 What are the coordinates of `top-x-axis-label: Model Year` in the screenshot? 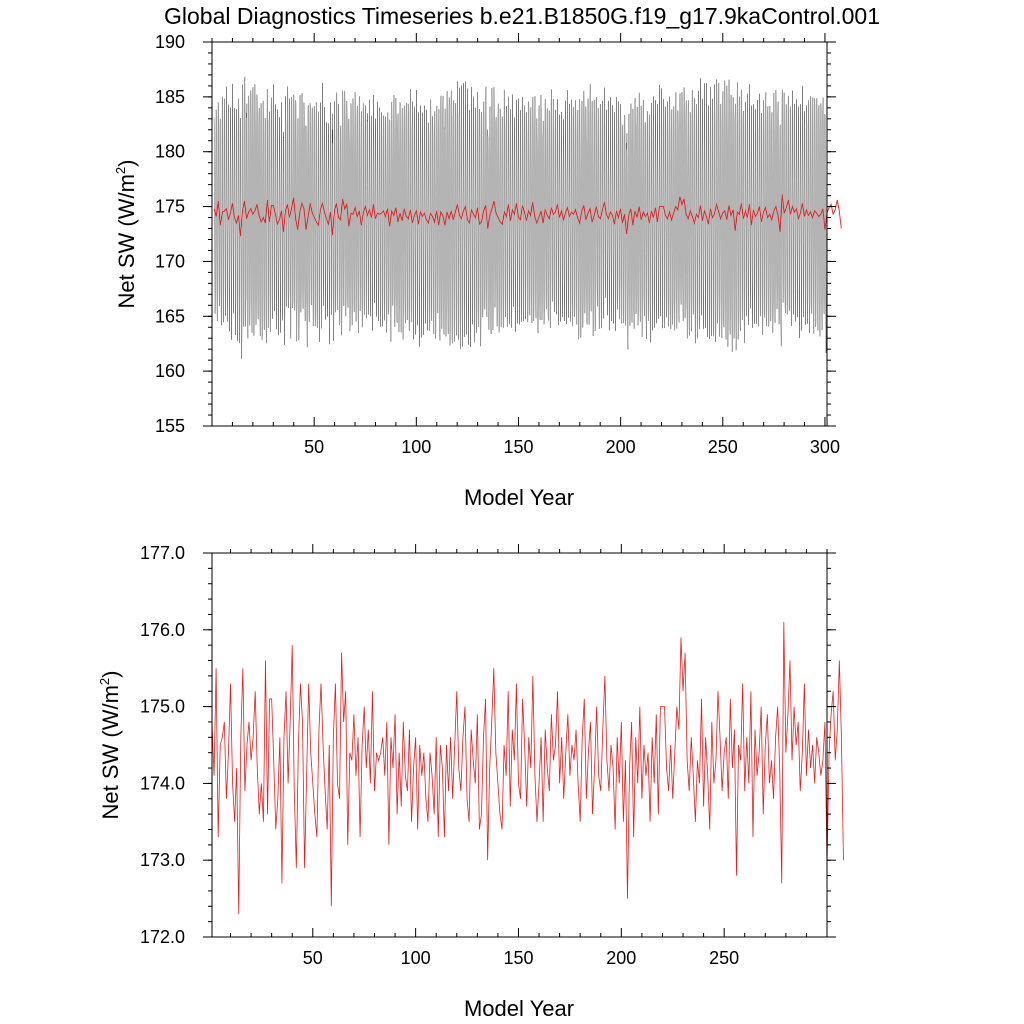 It's located at (519, 497).